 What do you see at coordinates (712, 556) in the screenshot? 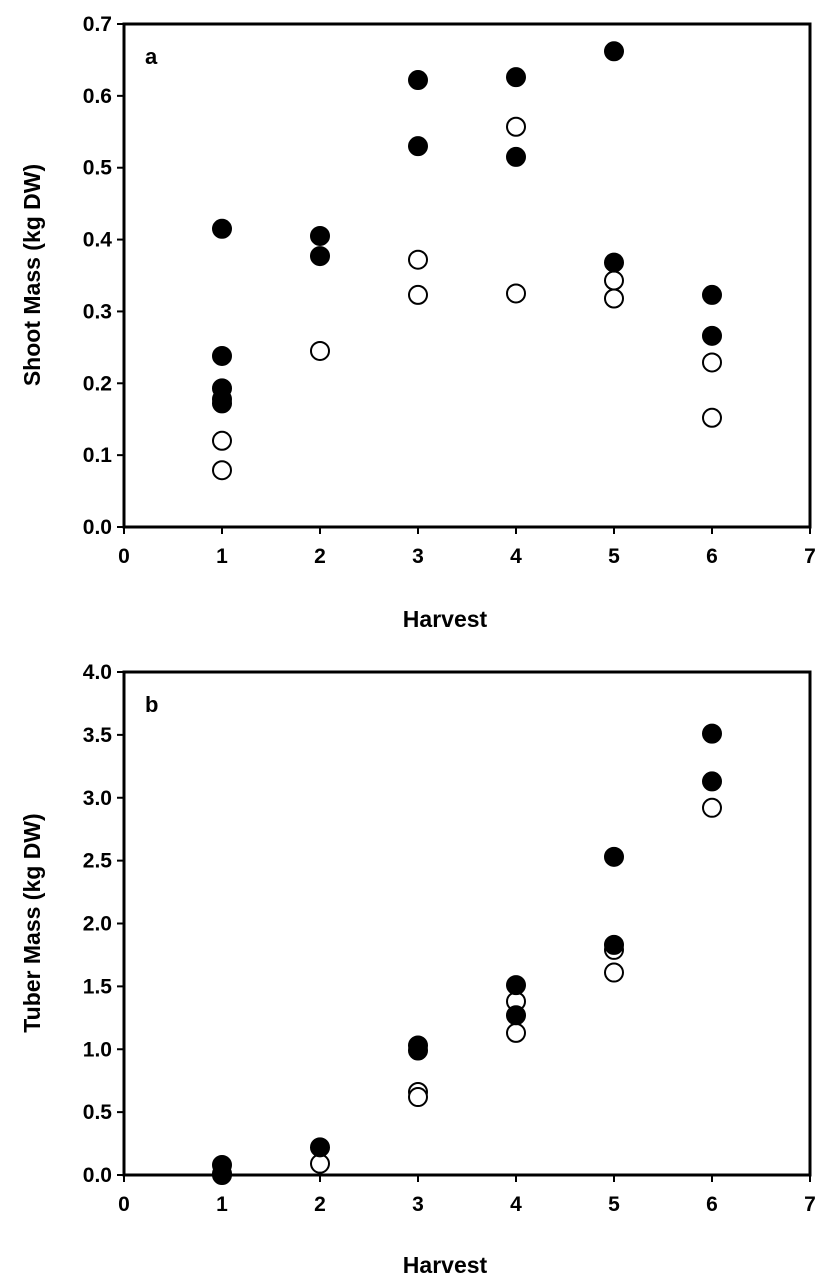
I see `x-tick-label-a: 6` at bounding box center [712, 556].